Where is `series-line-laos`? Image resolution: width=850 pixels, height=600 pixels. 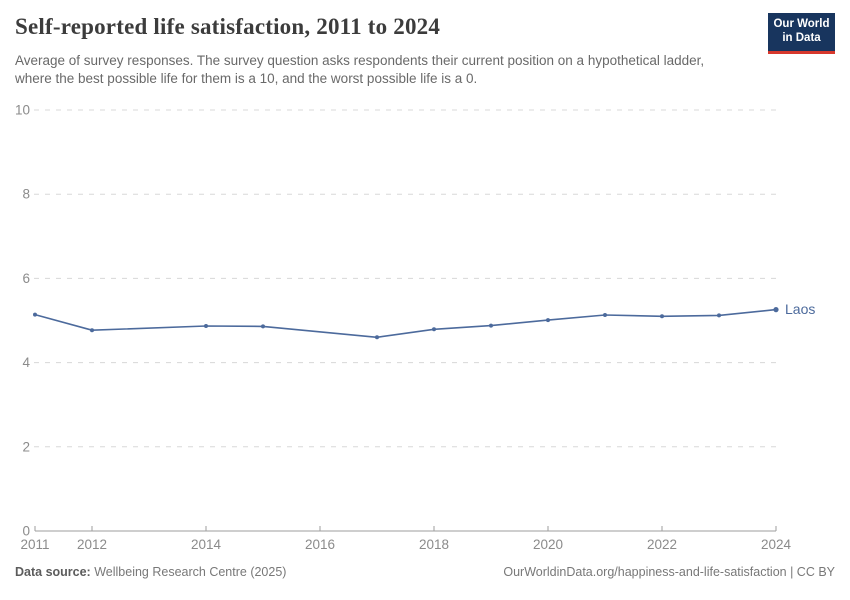 series-line-laos is located at coordinates (405, 323).